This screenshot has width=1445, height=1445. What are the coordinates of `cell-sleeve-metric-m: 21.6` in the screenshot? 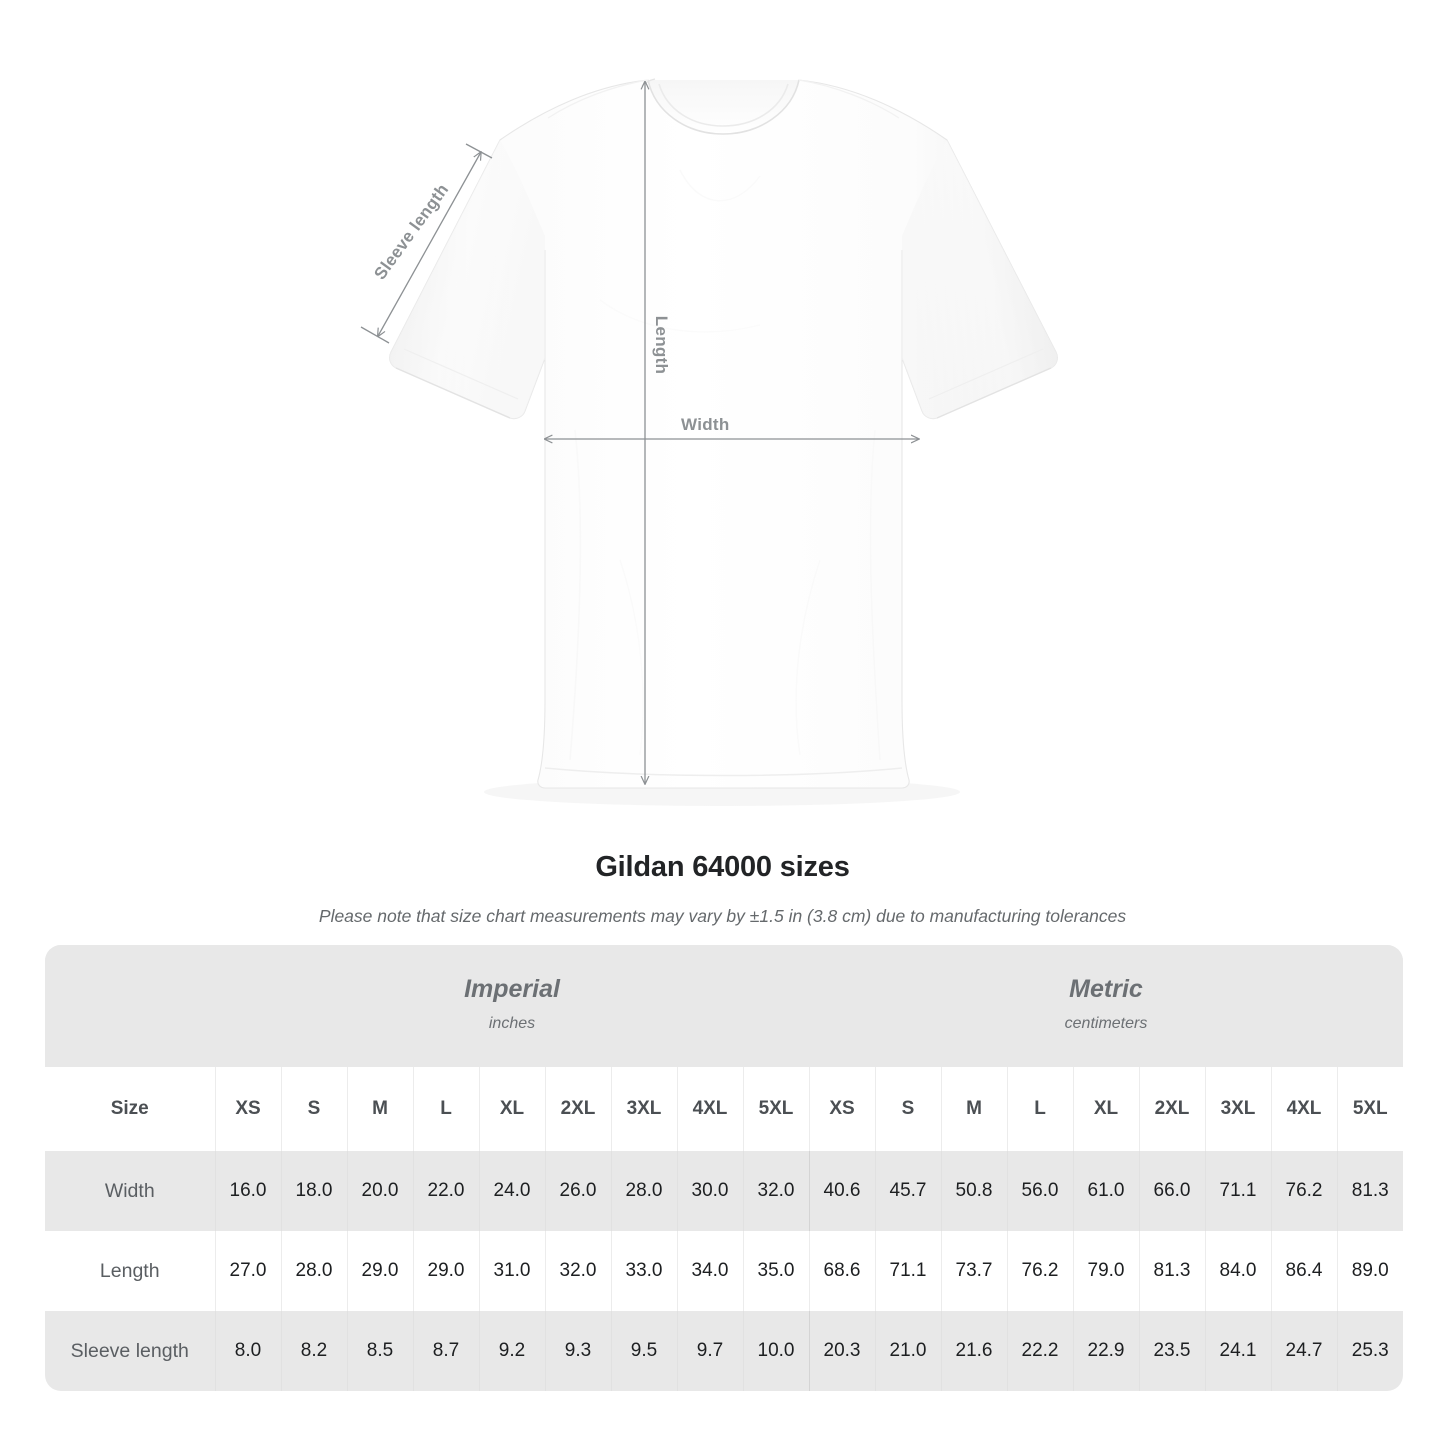 It's located at (973, 1351).